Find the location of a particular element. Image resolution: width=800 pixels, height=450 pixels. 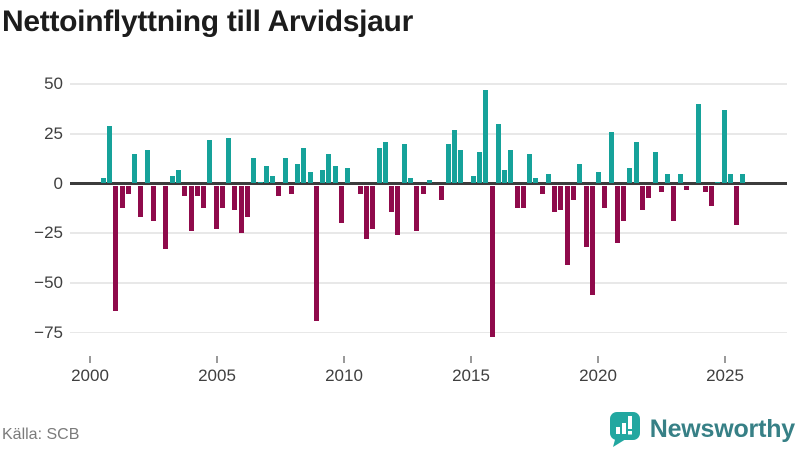

y-axis-label: −25 is located at coordinates (48, 233).